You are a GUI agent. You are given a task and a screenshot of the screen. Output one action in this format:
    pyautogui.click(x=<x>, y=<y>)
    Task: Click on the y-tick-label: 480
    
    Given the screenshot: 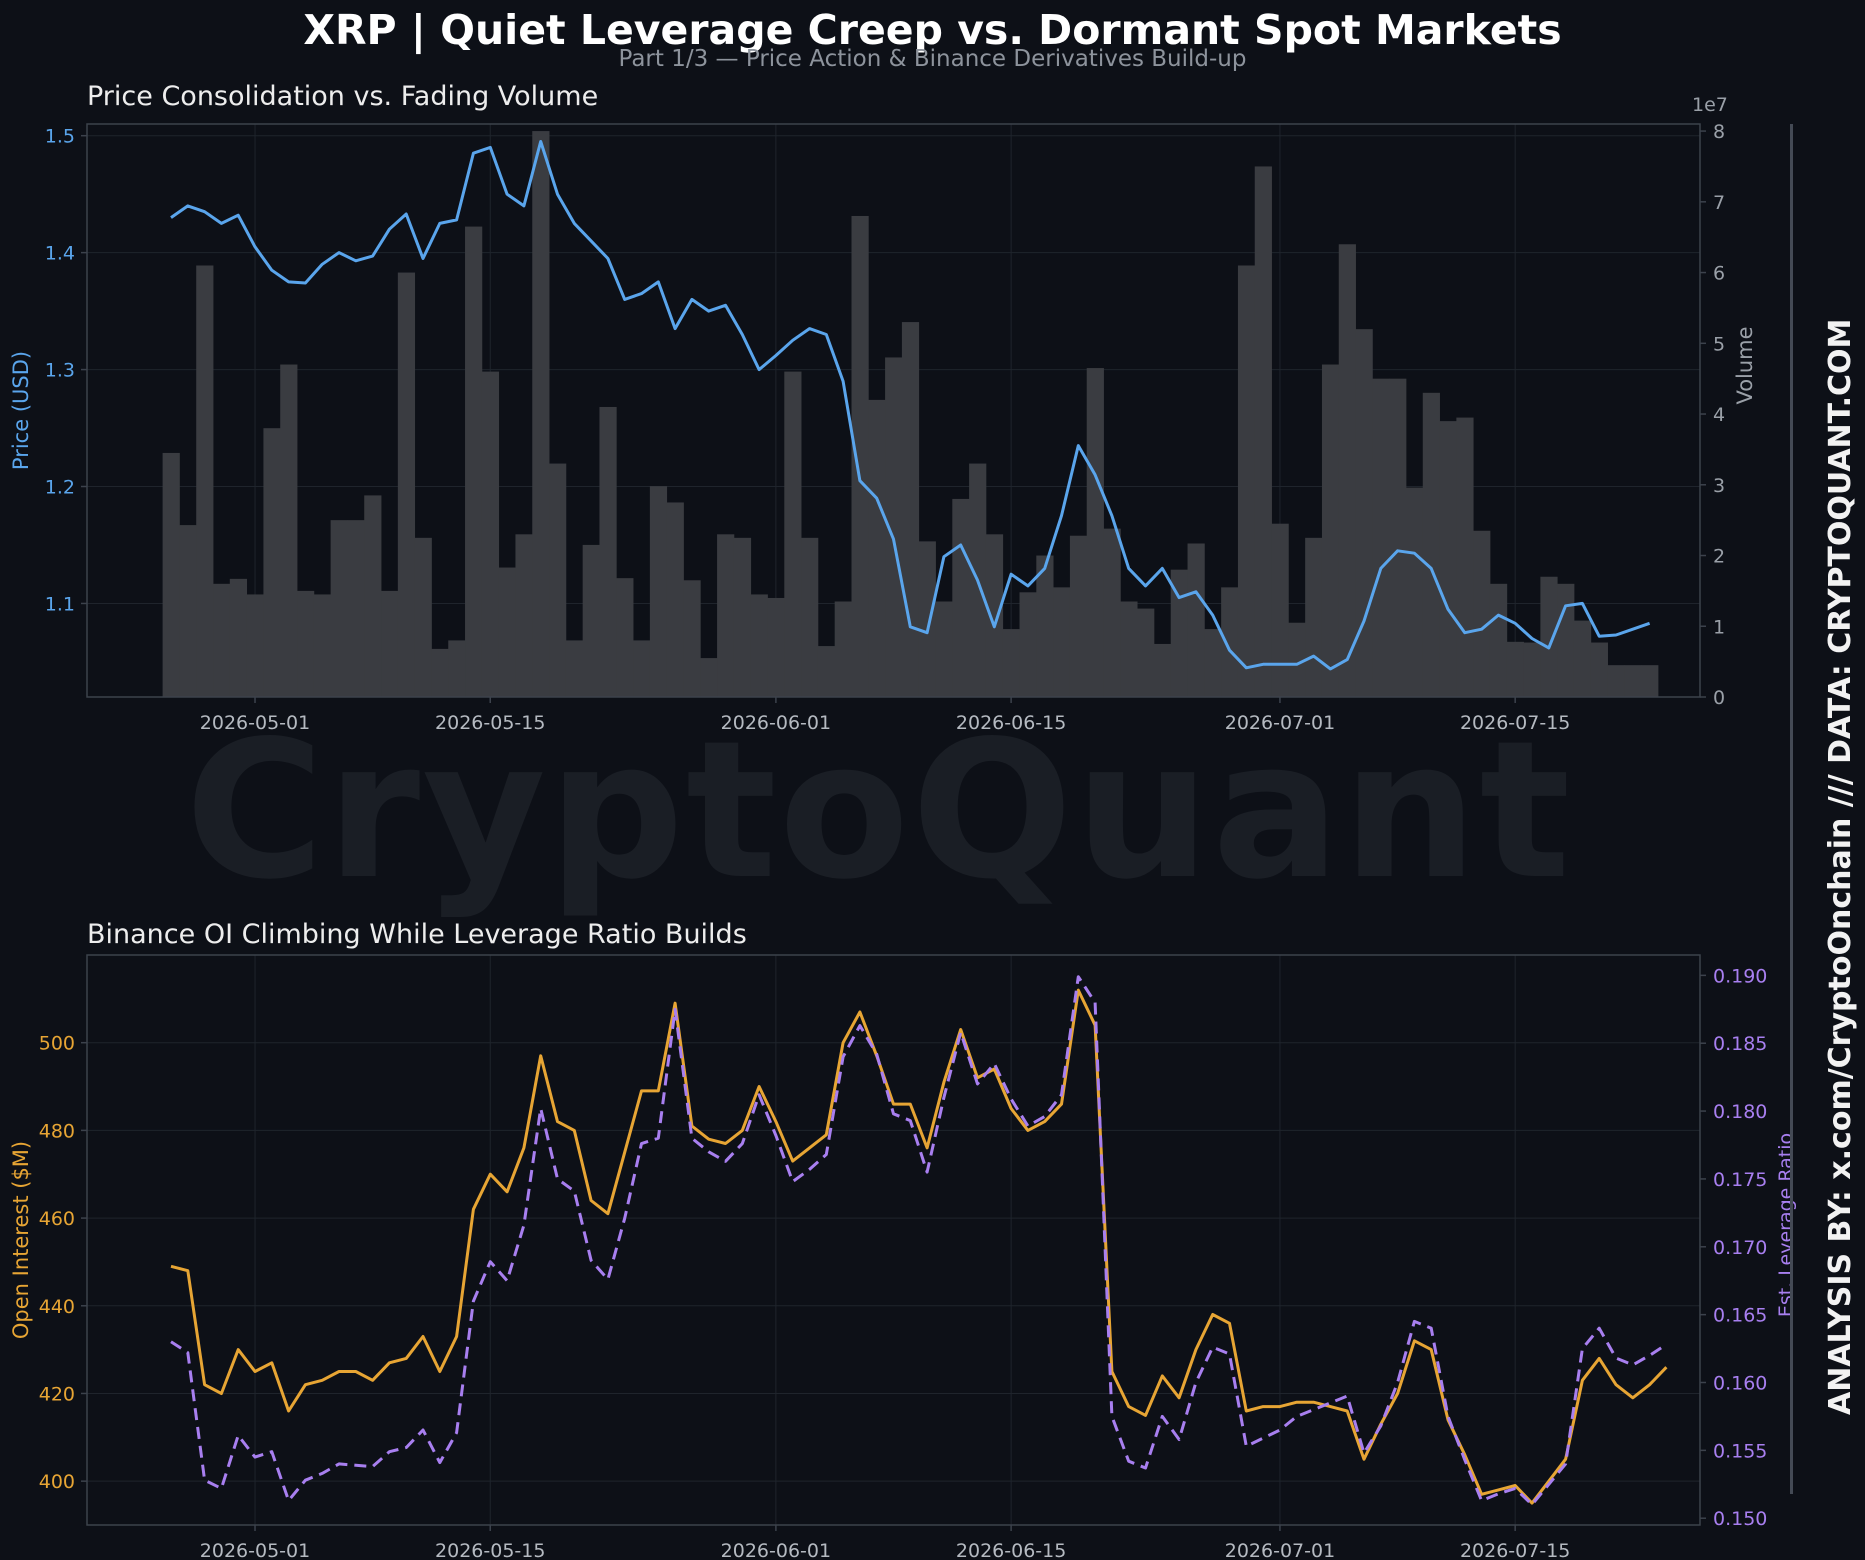 What is the action you would take?
    pyautogui.click(x=57, y=1131)
    